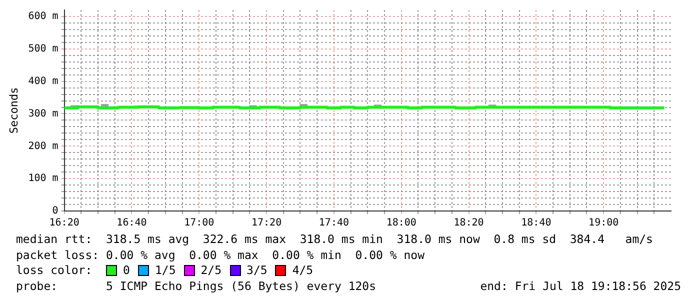 This screenshot has width=697, height=297. Describe the element at coordinates (221, 255) in the screenshot. I see `text: packet loss: 0.00 % avg 0.00 % max 0.00 % min 0.00 % now` at that location.